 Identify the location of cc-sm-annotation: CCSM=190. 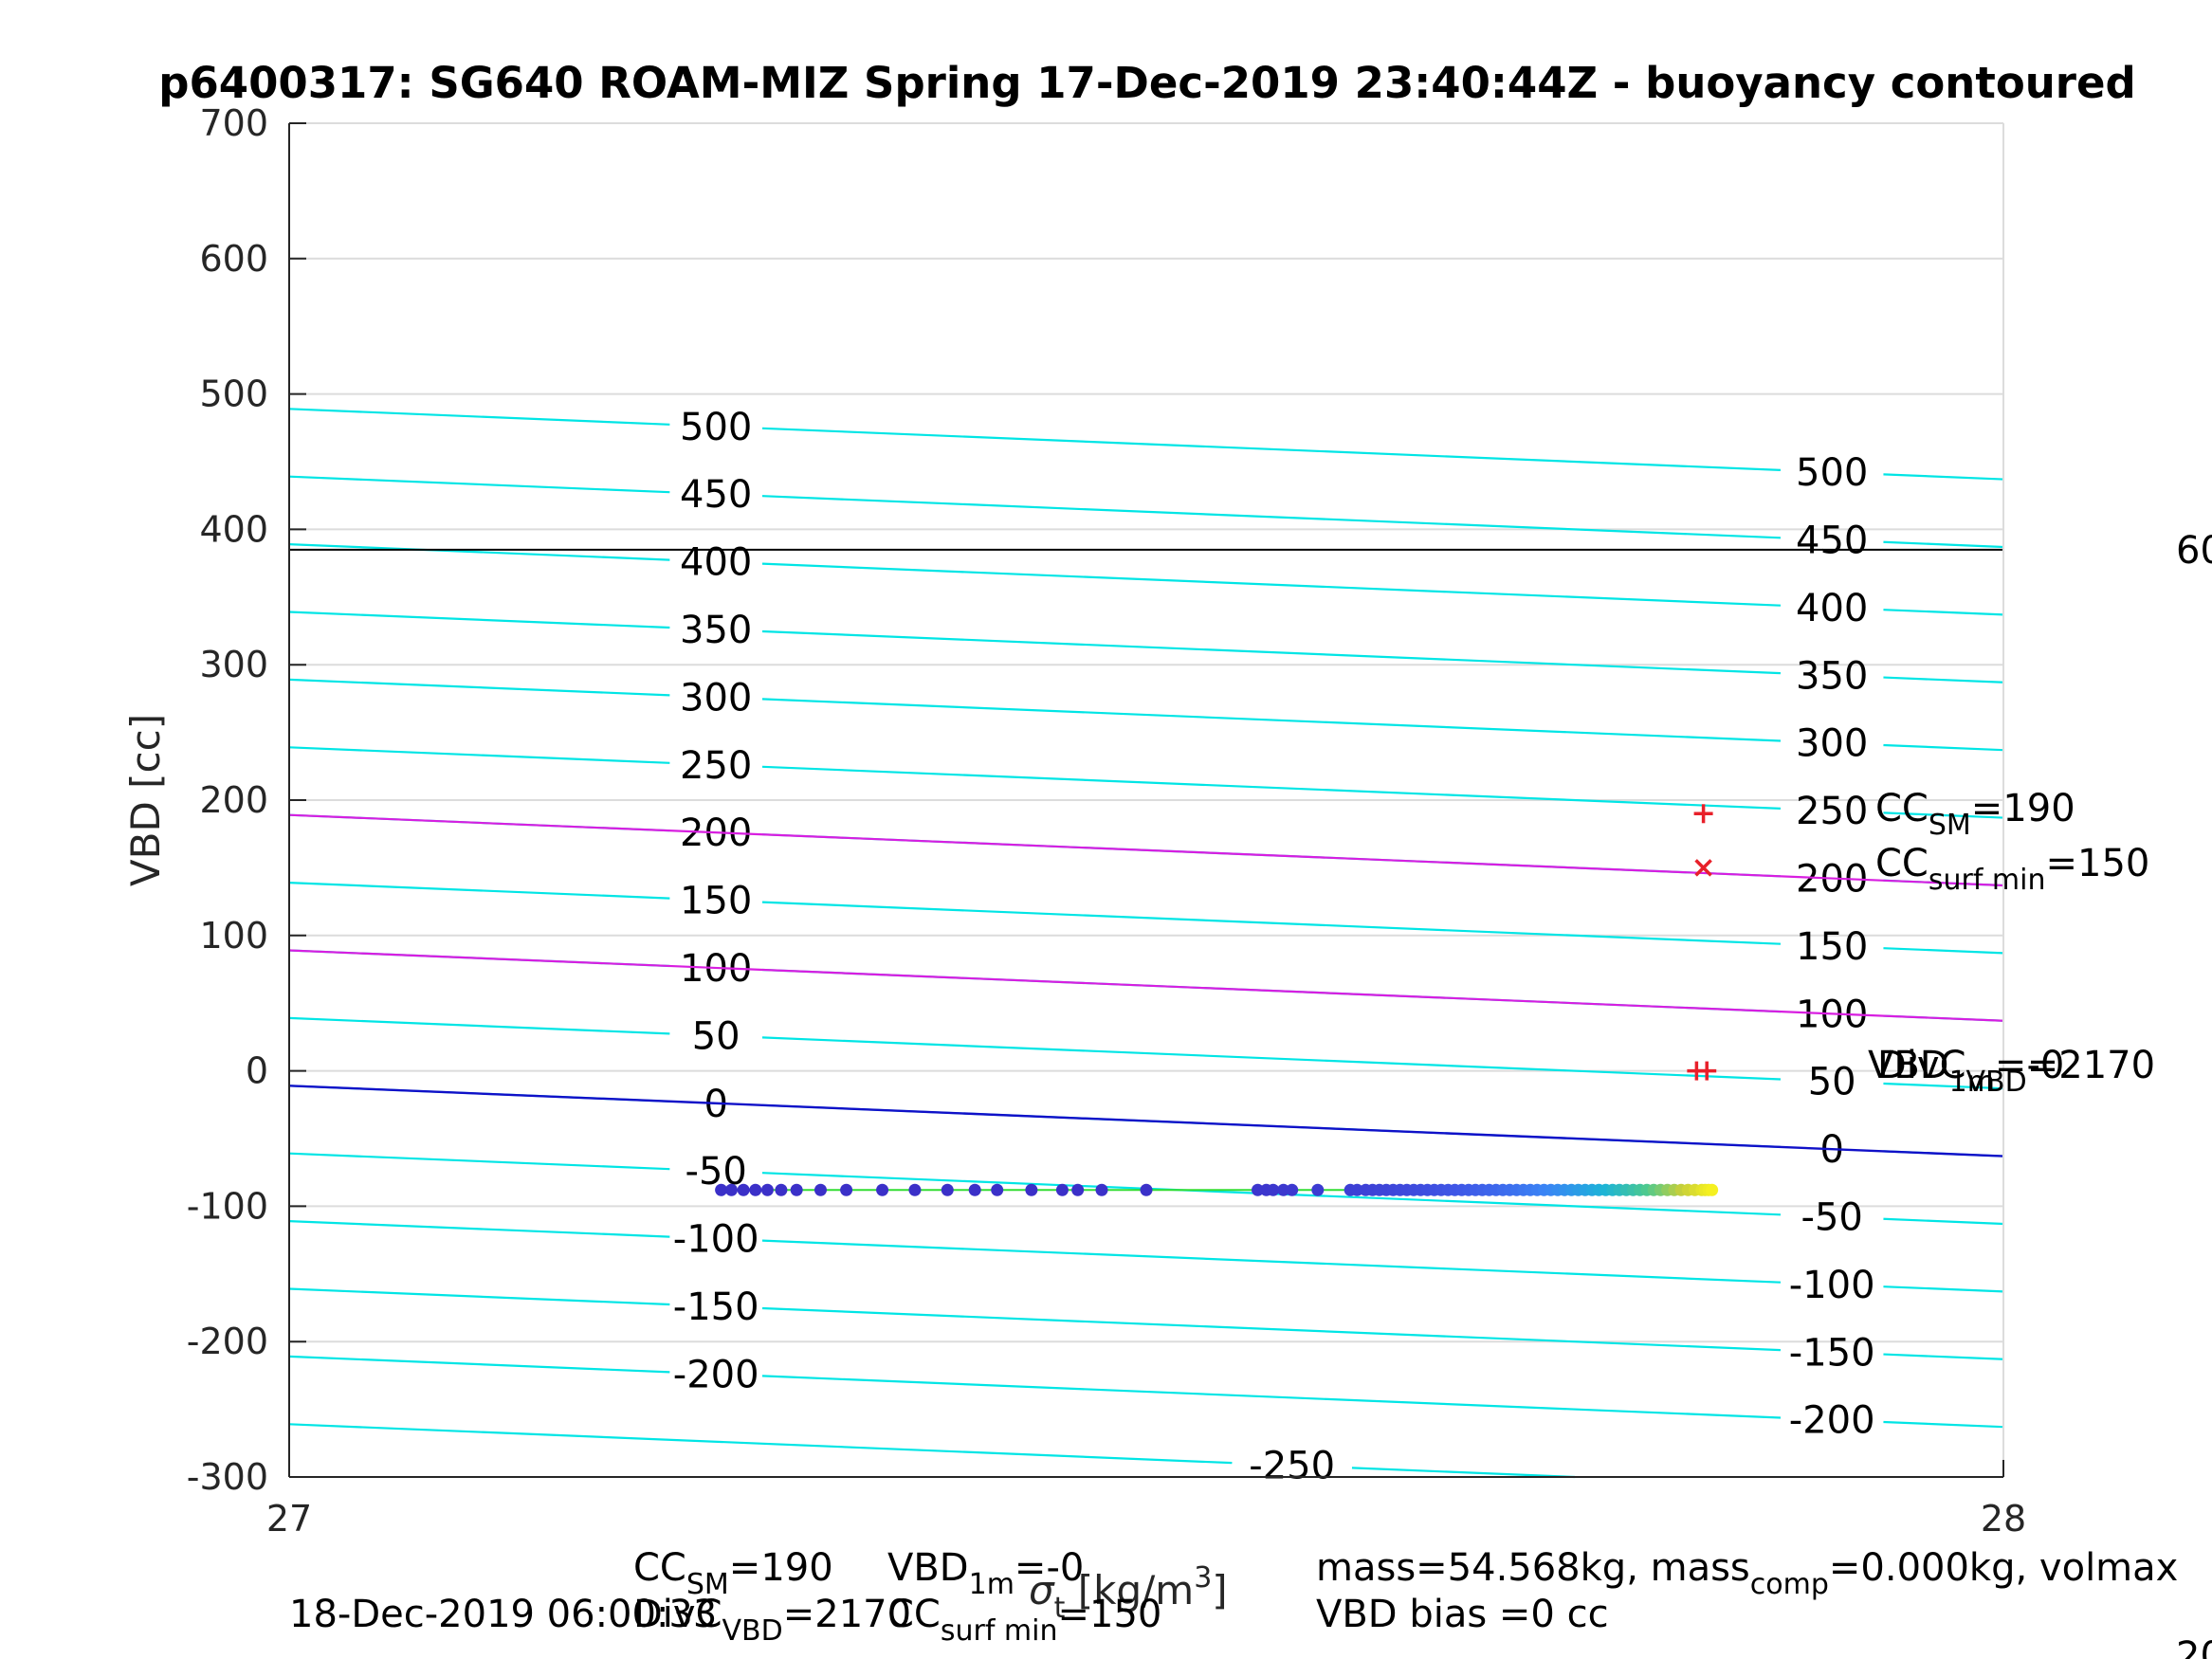
(1975, 814).